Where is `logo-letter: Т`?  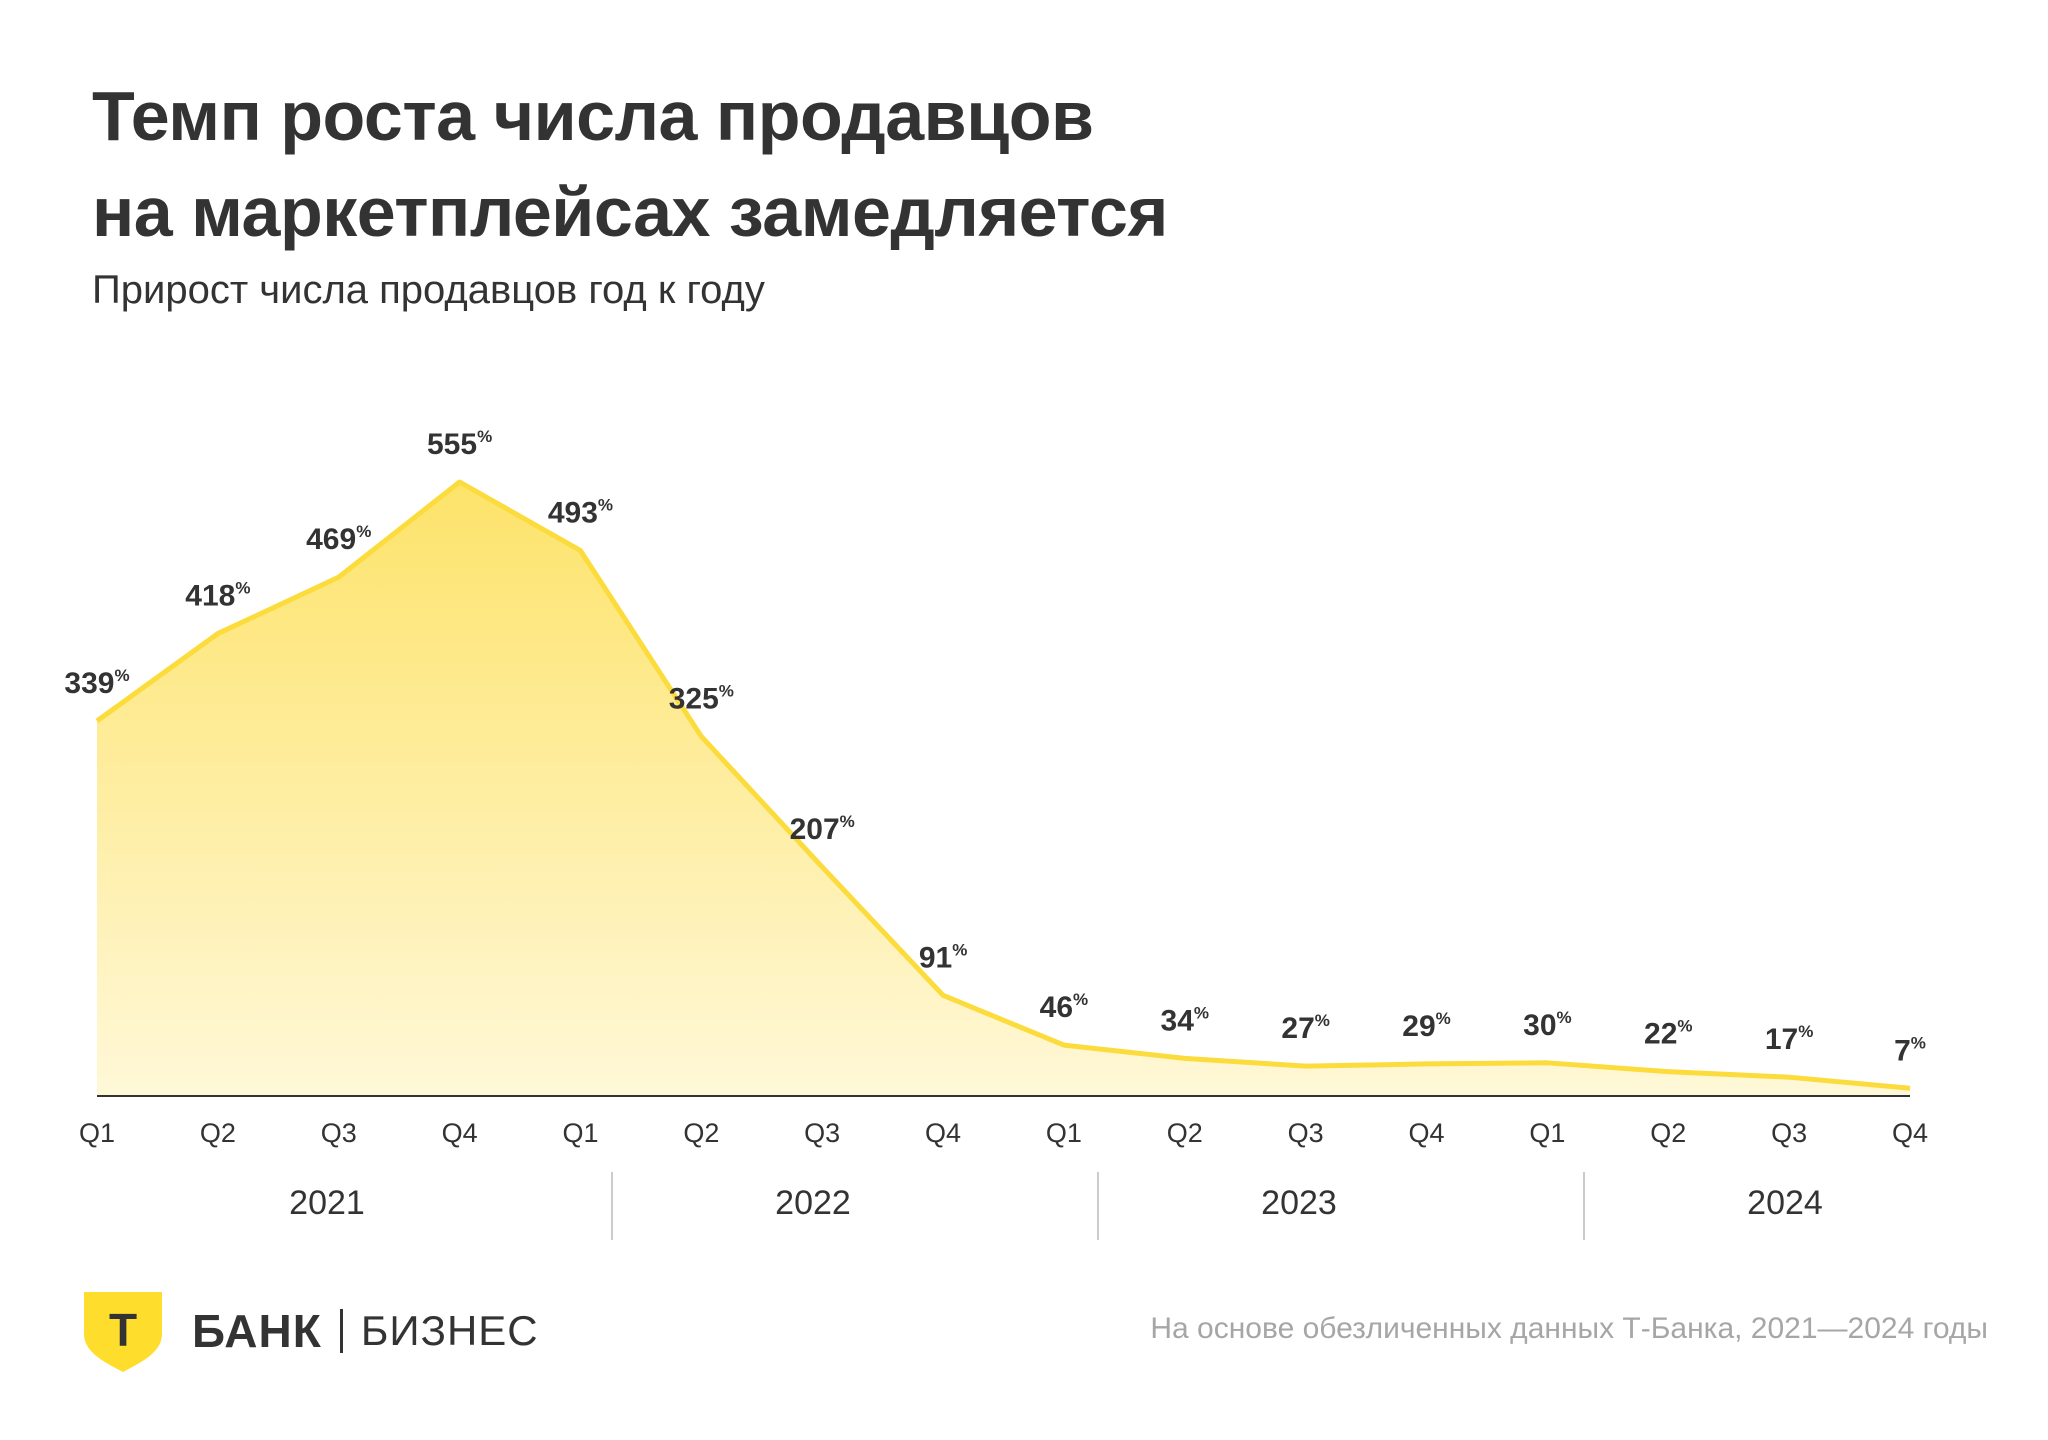
logo-letter: Т is located at coordinates (123, 1330).